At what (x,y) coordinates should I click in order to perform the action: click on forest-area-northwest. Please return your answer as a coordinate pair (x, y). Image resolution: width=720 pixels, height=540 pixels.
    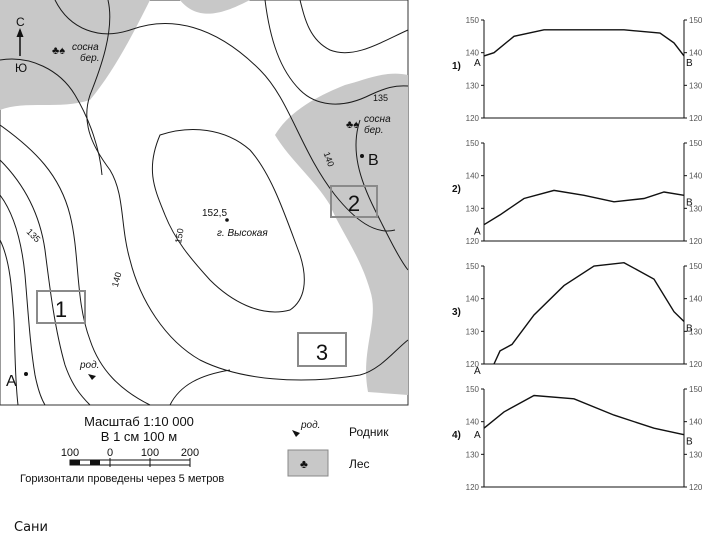
    Looking at the image, I should click on (75, 55).